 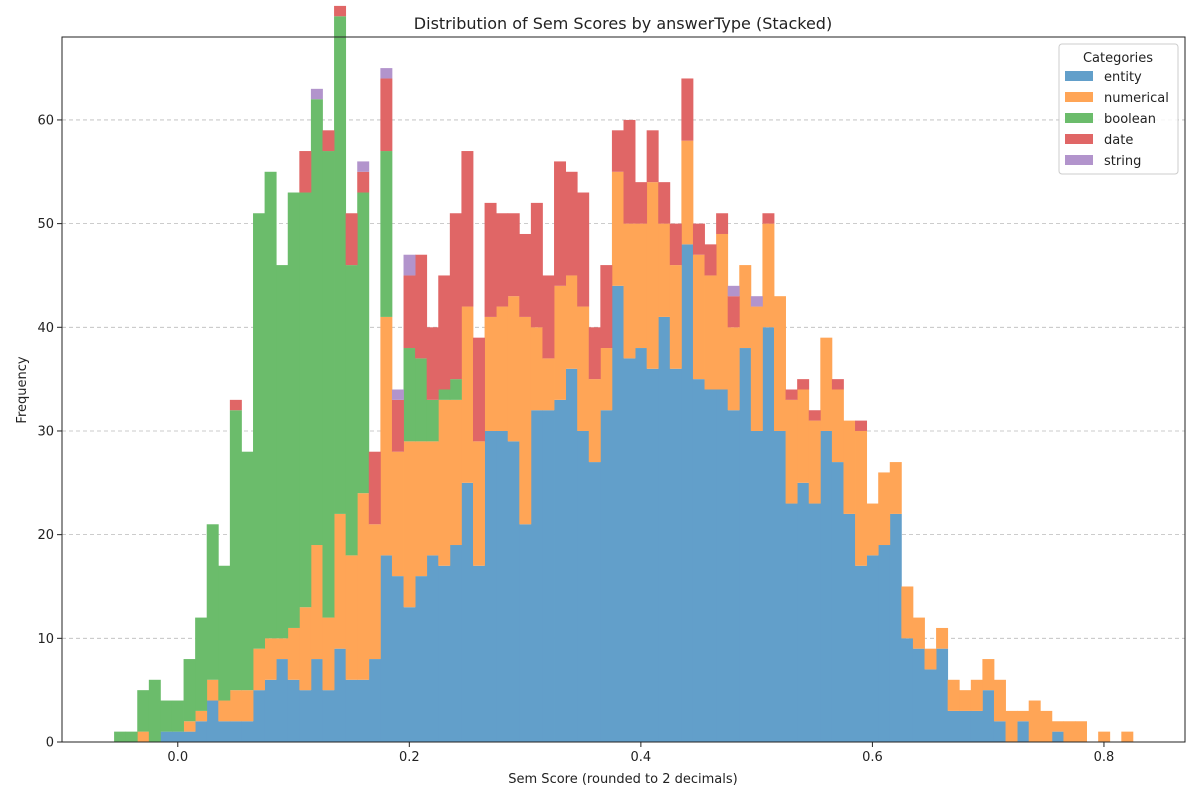 What do you see at coordinates (1118, 140) in the screenshot?
I see `legend-label-date: date` at bounding box center [1118, 140].